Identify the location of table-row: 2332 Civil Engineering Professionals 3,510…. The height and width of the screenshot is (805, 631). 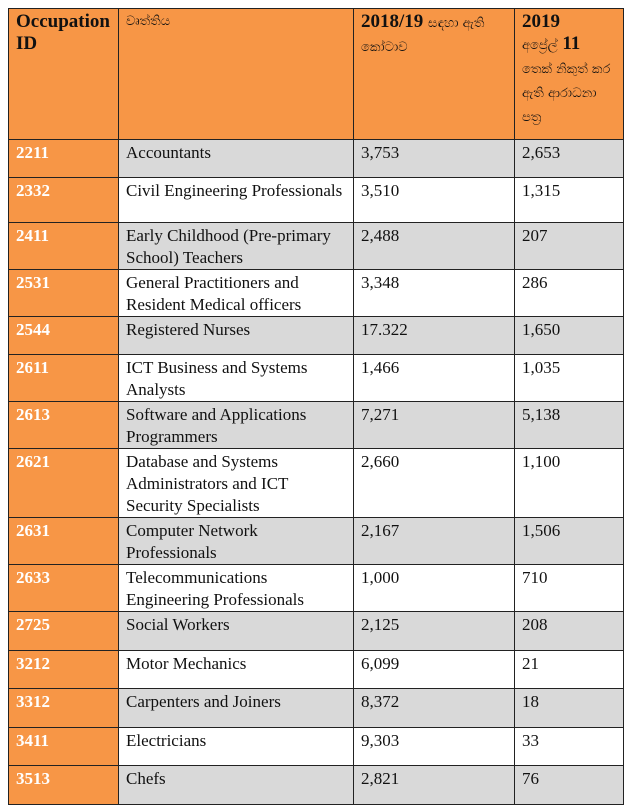
(316, 200).